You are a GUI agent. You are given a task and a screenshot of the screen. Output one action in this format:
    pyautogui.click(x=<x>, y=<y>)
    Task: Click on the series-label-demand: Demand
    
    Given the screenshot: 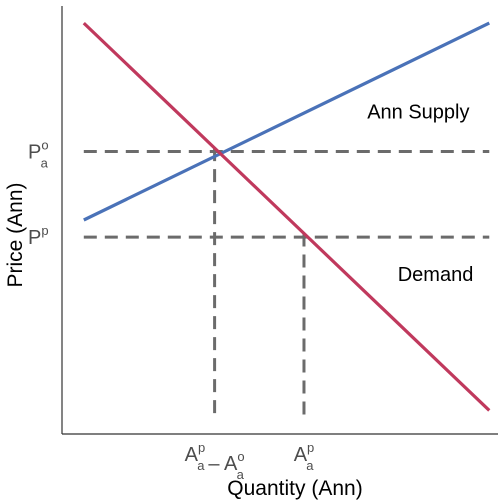 What is the action you would take?
    pyautogui.click(x=436, y=275)
    